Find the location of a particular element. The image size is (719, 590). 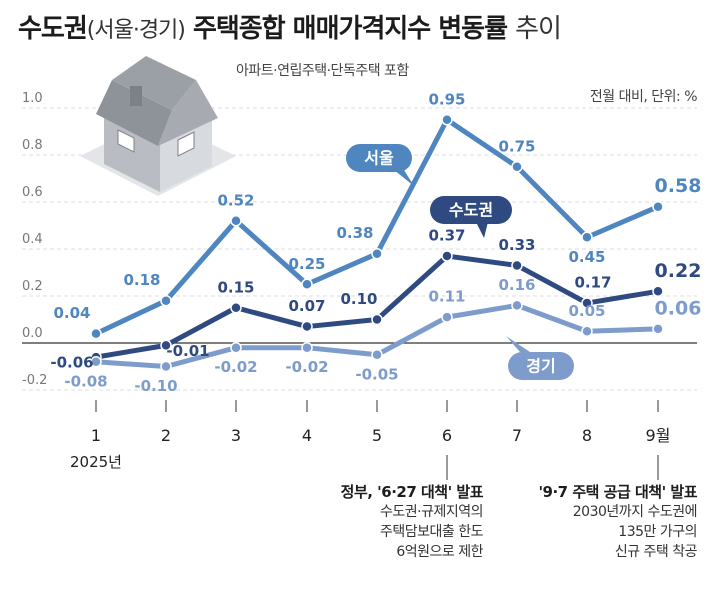

y-tick-label: -0.2 is located at coordinates (34, 380).